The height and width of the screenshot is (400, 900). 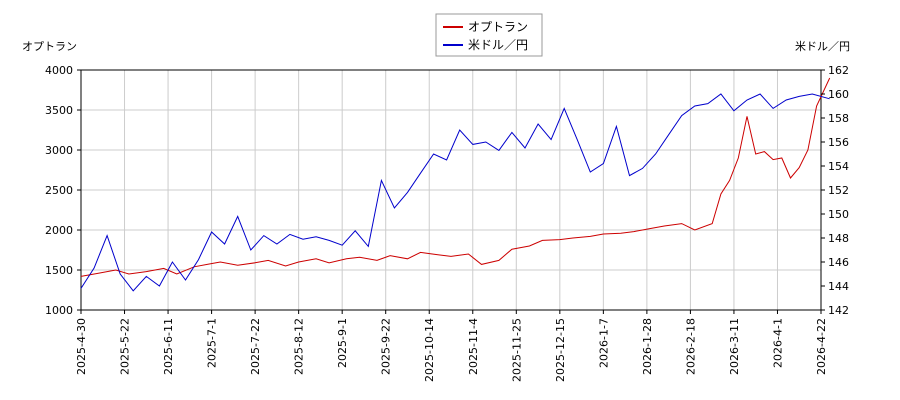 I want to click on right-tick-label: 158, so click(x=838, y=118).